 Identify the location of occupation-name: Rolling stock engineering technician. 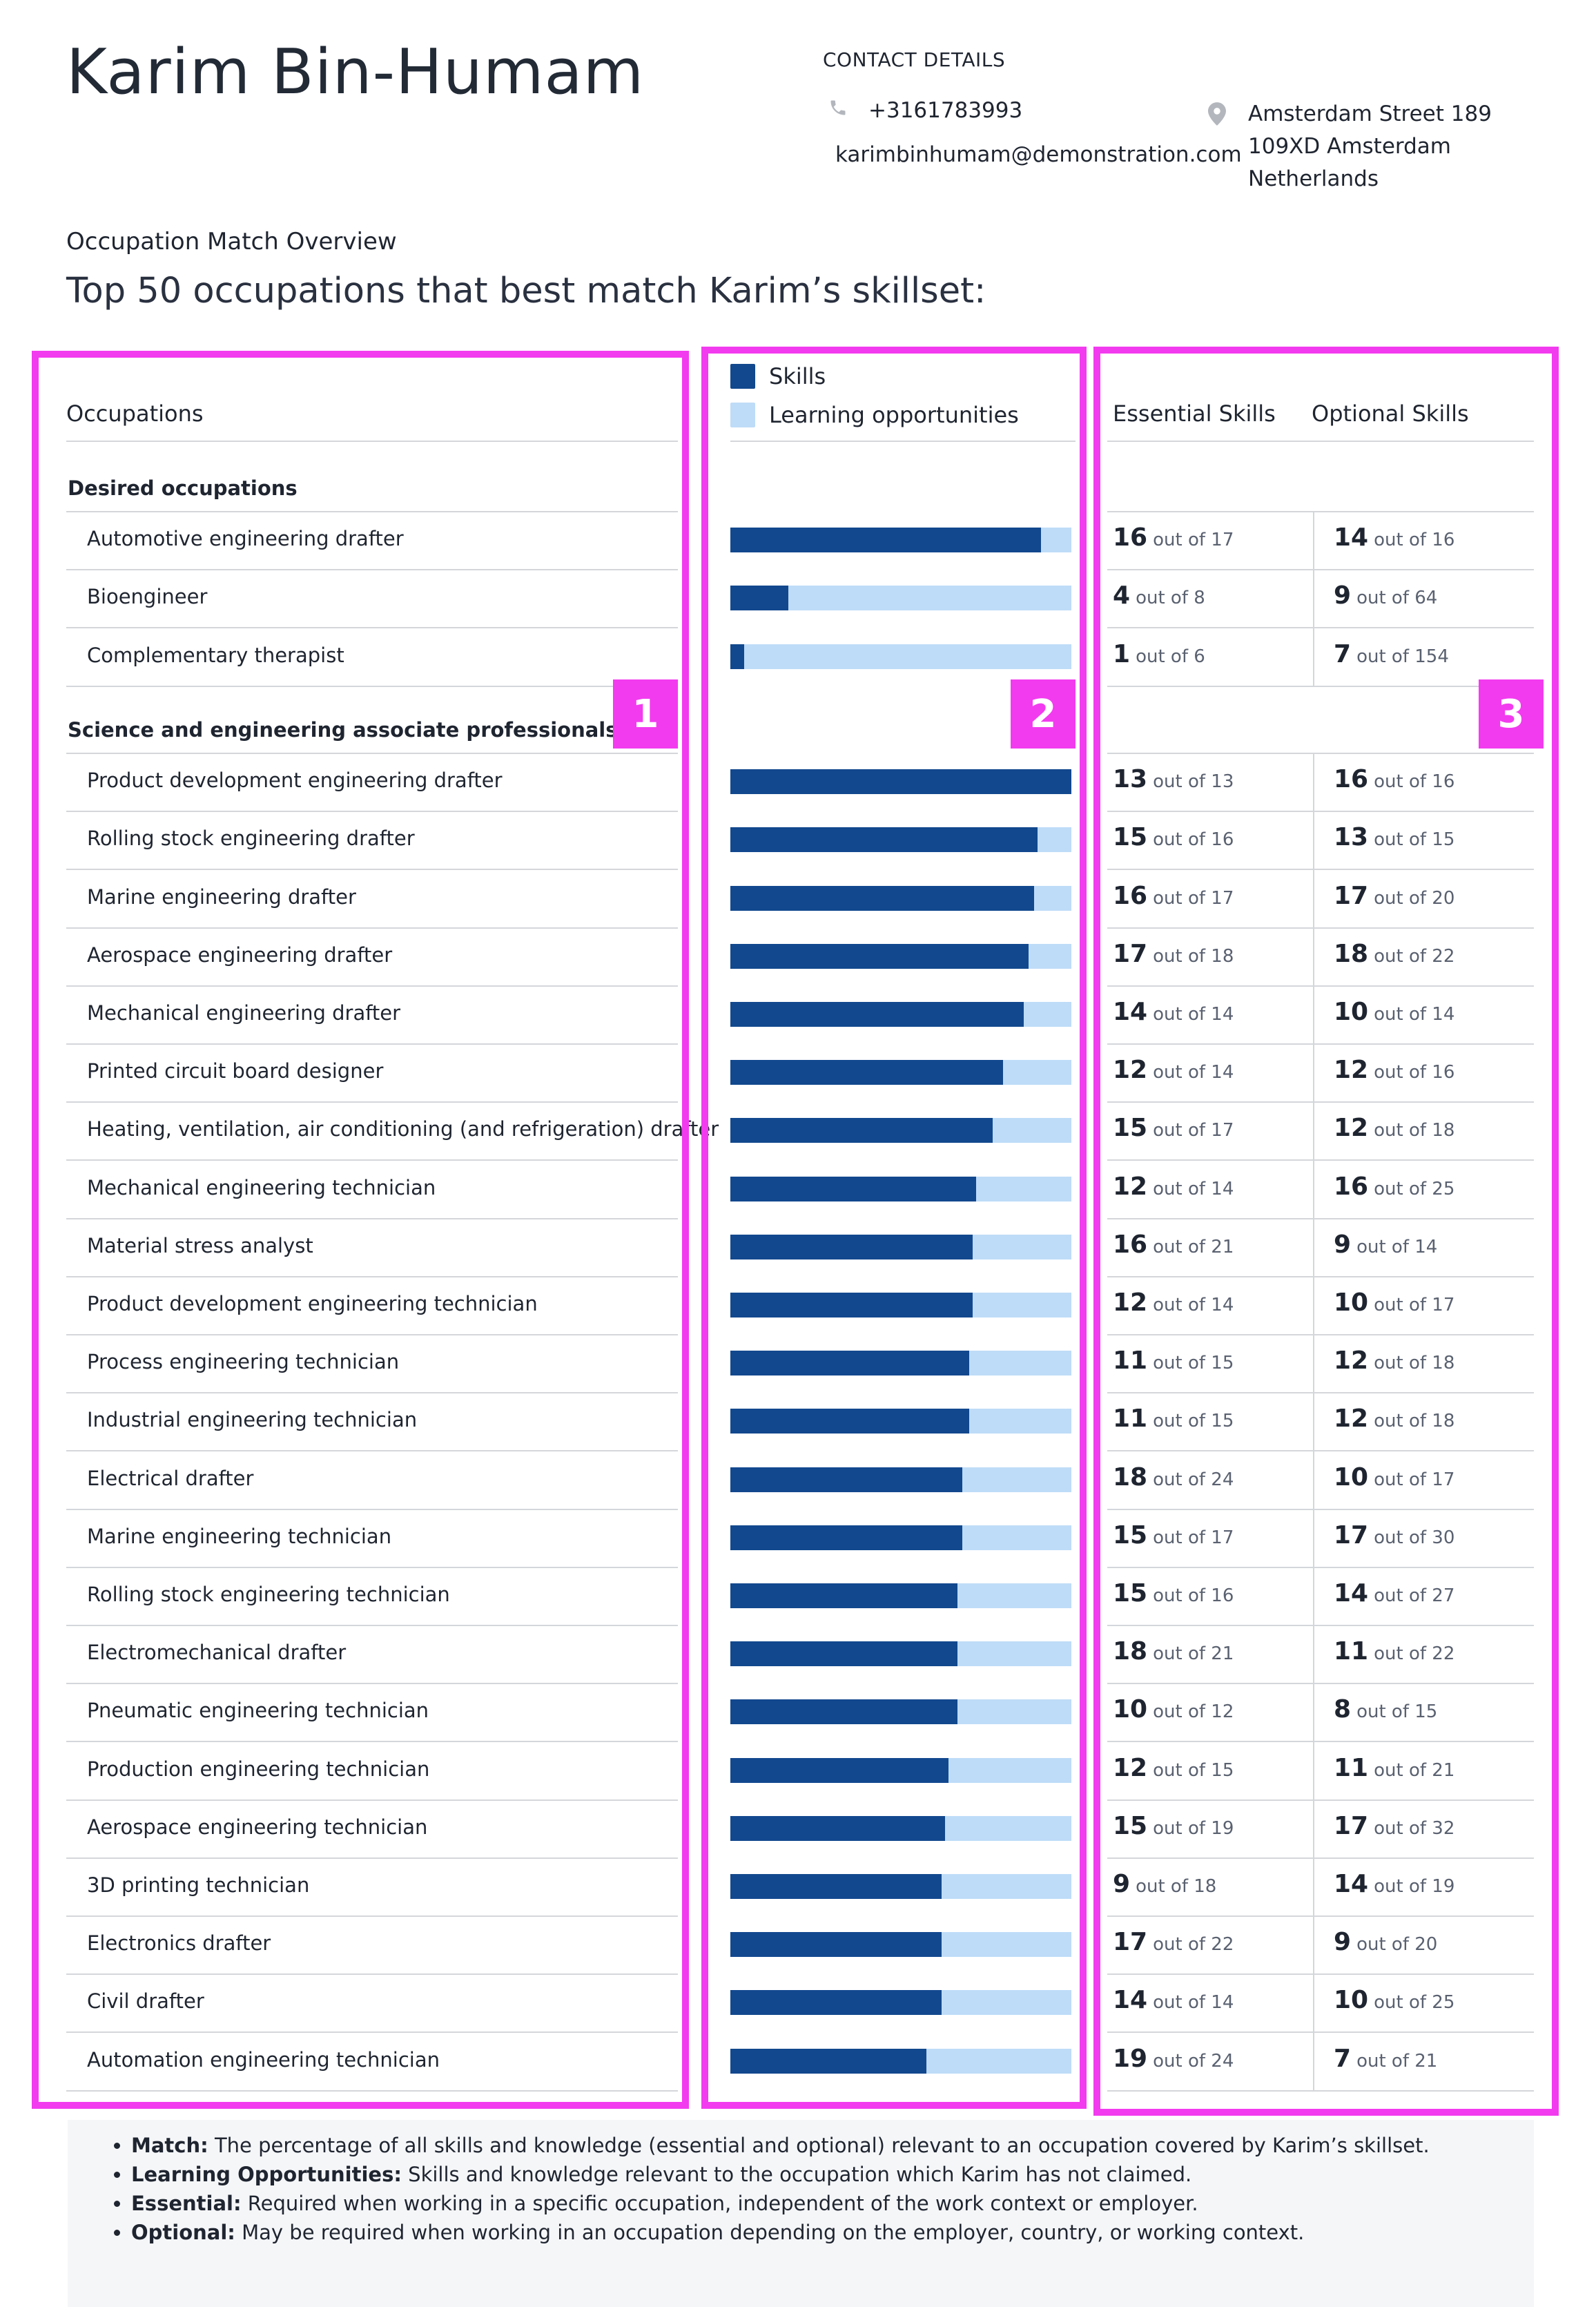
(269, 1594).